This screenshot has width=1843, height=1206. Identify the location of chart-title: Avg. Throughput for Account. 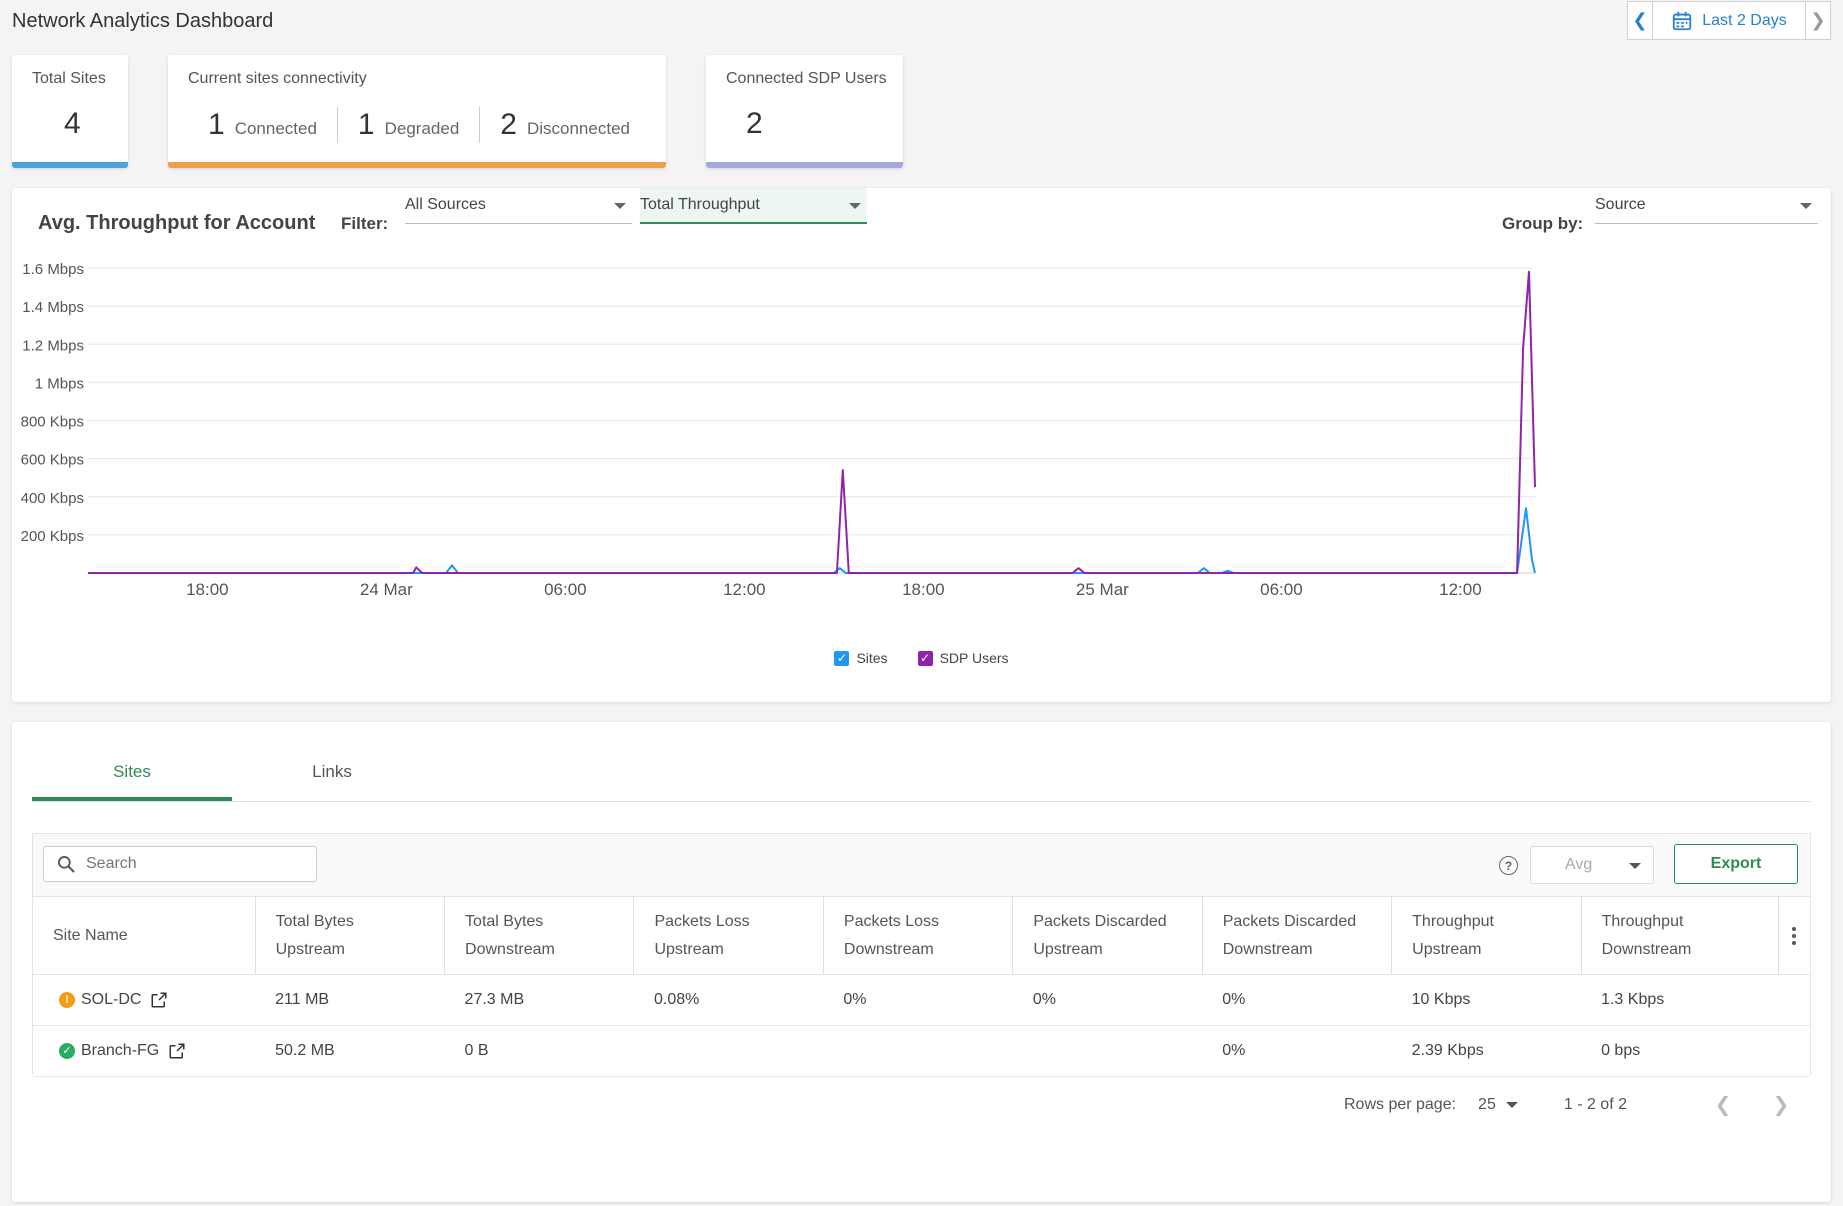
(177, 223).